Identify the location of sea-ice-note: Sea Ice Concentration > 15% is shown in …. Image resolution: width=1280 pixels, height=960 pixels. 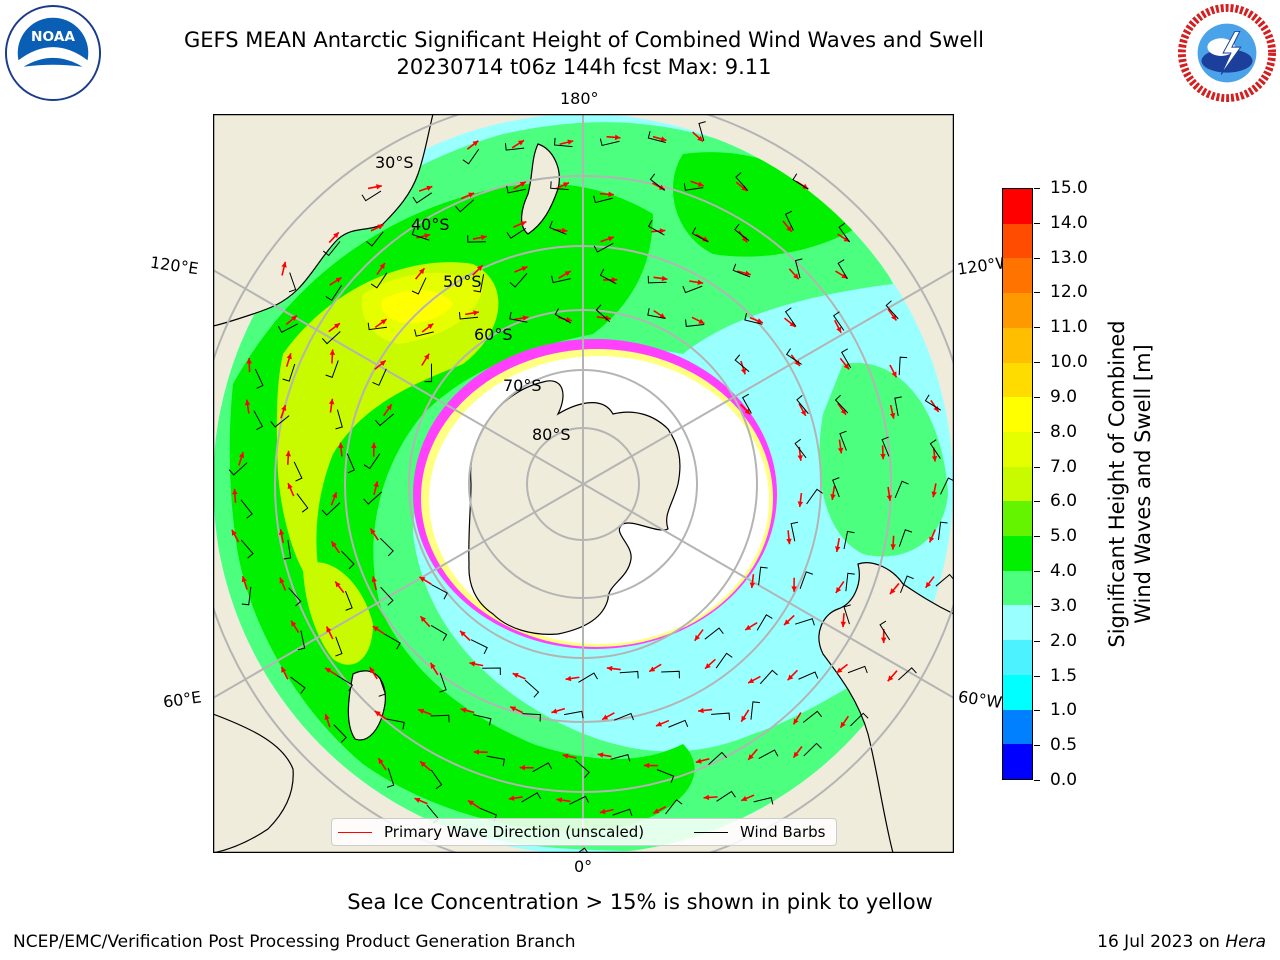
(640, 902).